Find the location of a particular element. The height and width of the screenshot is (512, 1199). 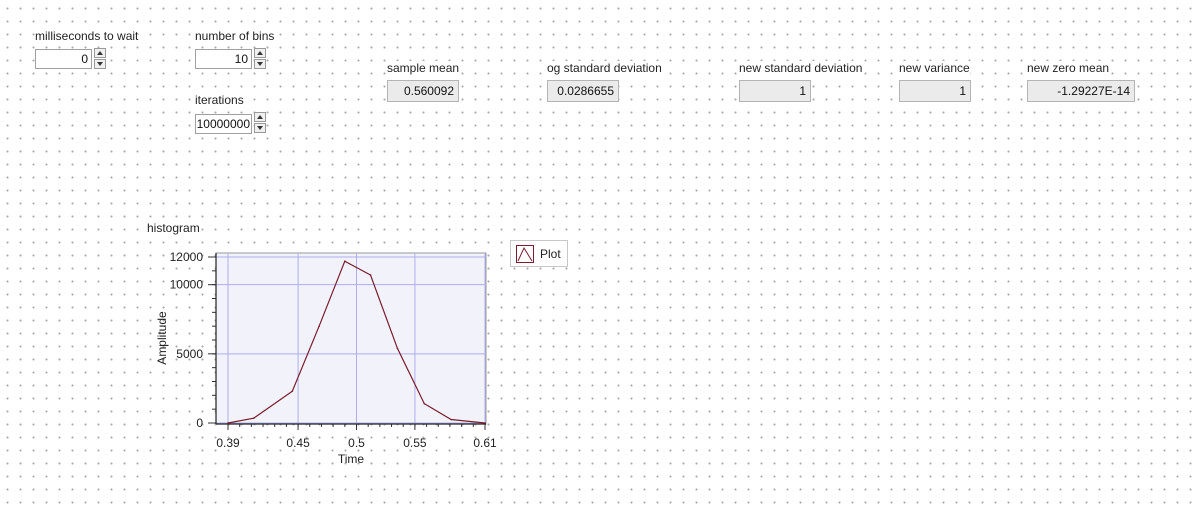

num-bins-label: number of bins is located at coordinates (235, 36).